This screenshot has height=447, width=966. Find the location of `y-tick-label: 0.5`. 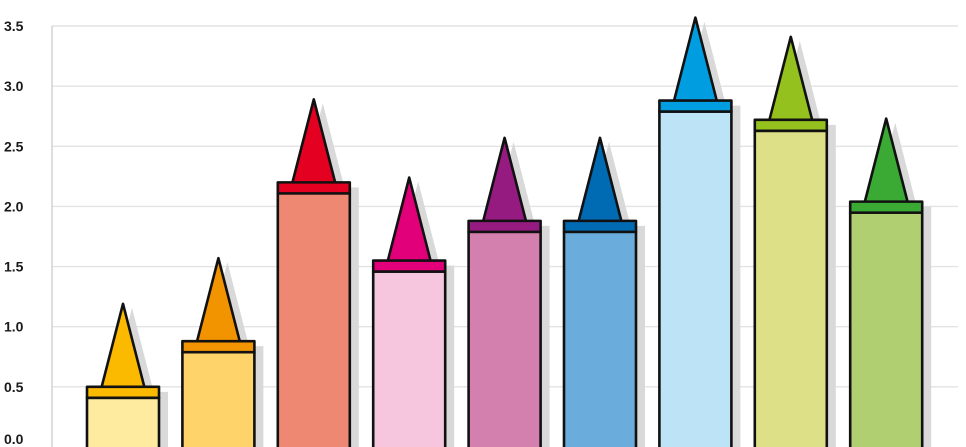

y-tick-label: 0.5 is located at coordinates (14, 387).